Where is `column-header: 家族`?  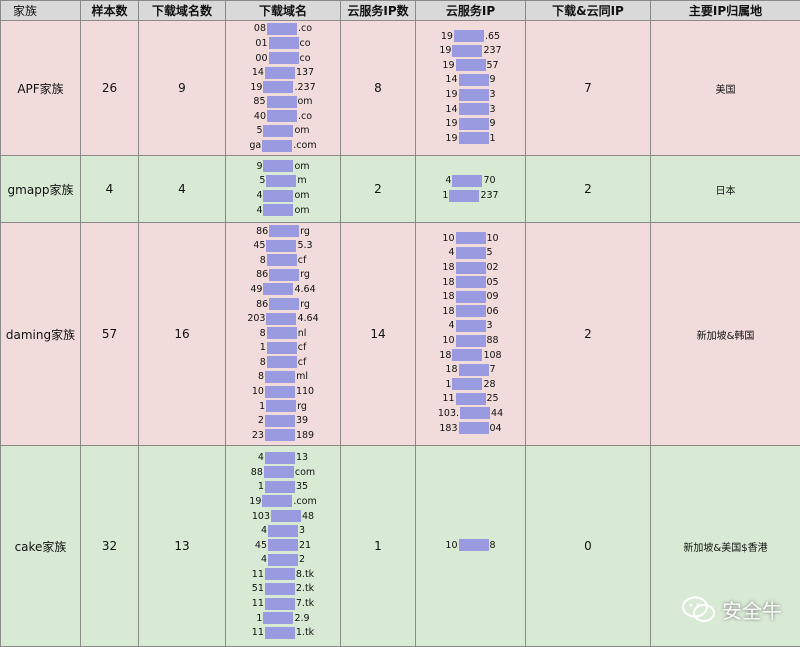 column-header: 家族 is located at coordinates (41, 11).